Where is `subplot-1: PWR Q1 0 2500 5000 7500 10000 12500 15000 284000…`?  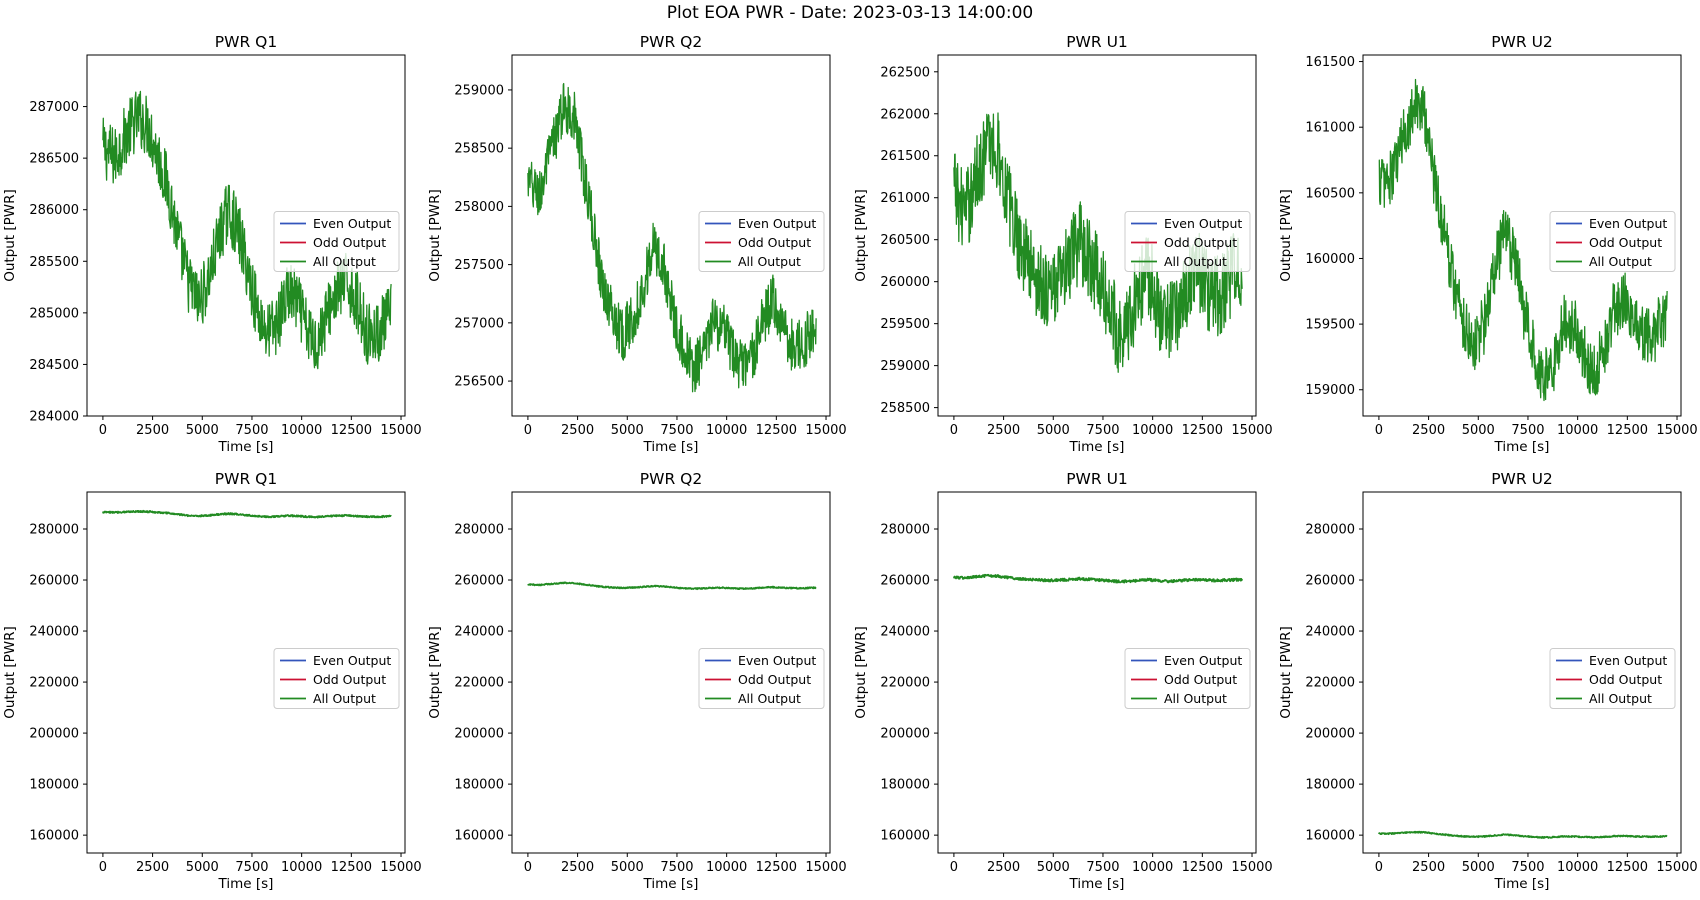 subplot-1: PWR Q1 0 2500 5000 7500 10000 12500 15000 284000… is located at coordinates (212, 244).